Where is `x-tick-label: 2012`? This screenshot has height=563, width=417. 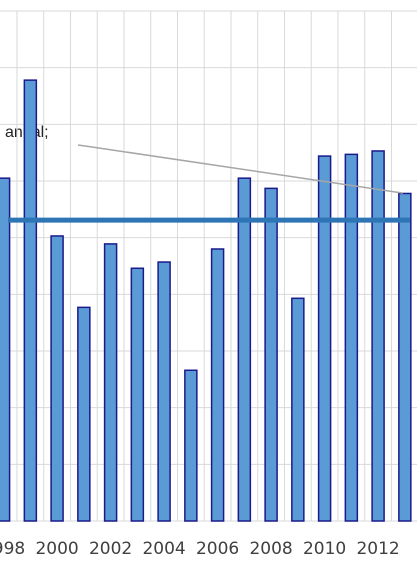 x-tick-label: 2012 is located at coordinates (377, 549).